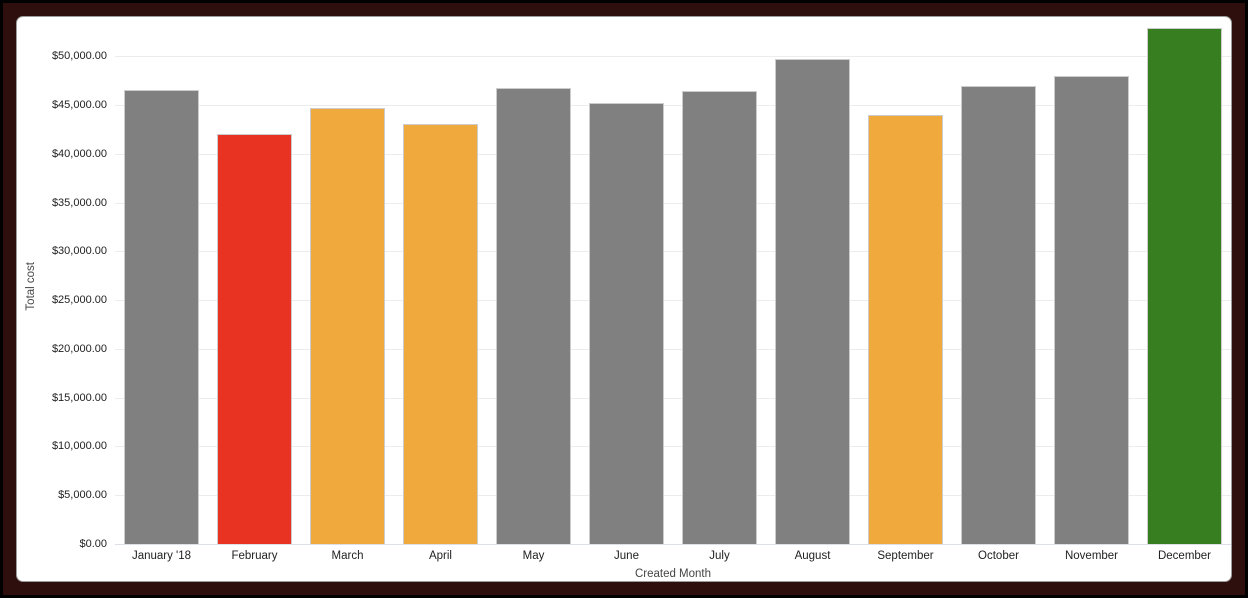  Describe the element at coordinates (79, 153) in the screenshot. I see `y-tick-label-40000: $40,000.00` at that location.